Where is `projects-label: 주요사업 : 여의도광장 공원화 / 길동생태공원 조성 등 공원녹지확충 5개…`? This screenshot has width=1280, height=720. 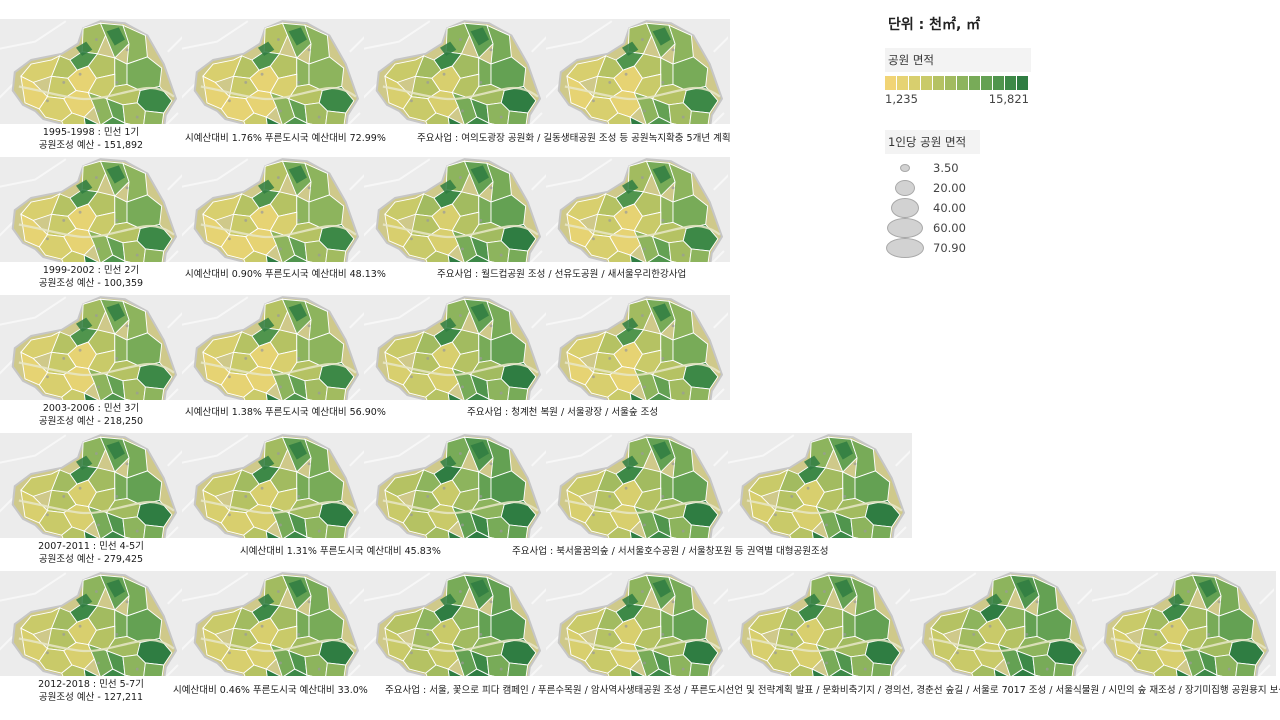
projects-label: 주요사업 : 여의도광장 공원화 / 길동생태공원 조성 등 공원녹지확충 5개… is located at coordinates (574, 138).